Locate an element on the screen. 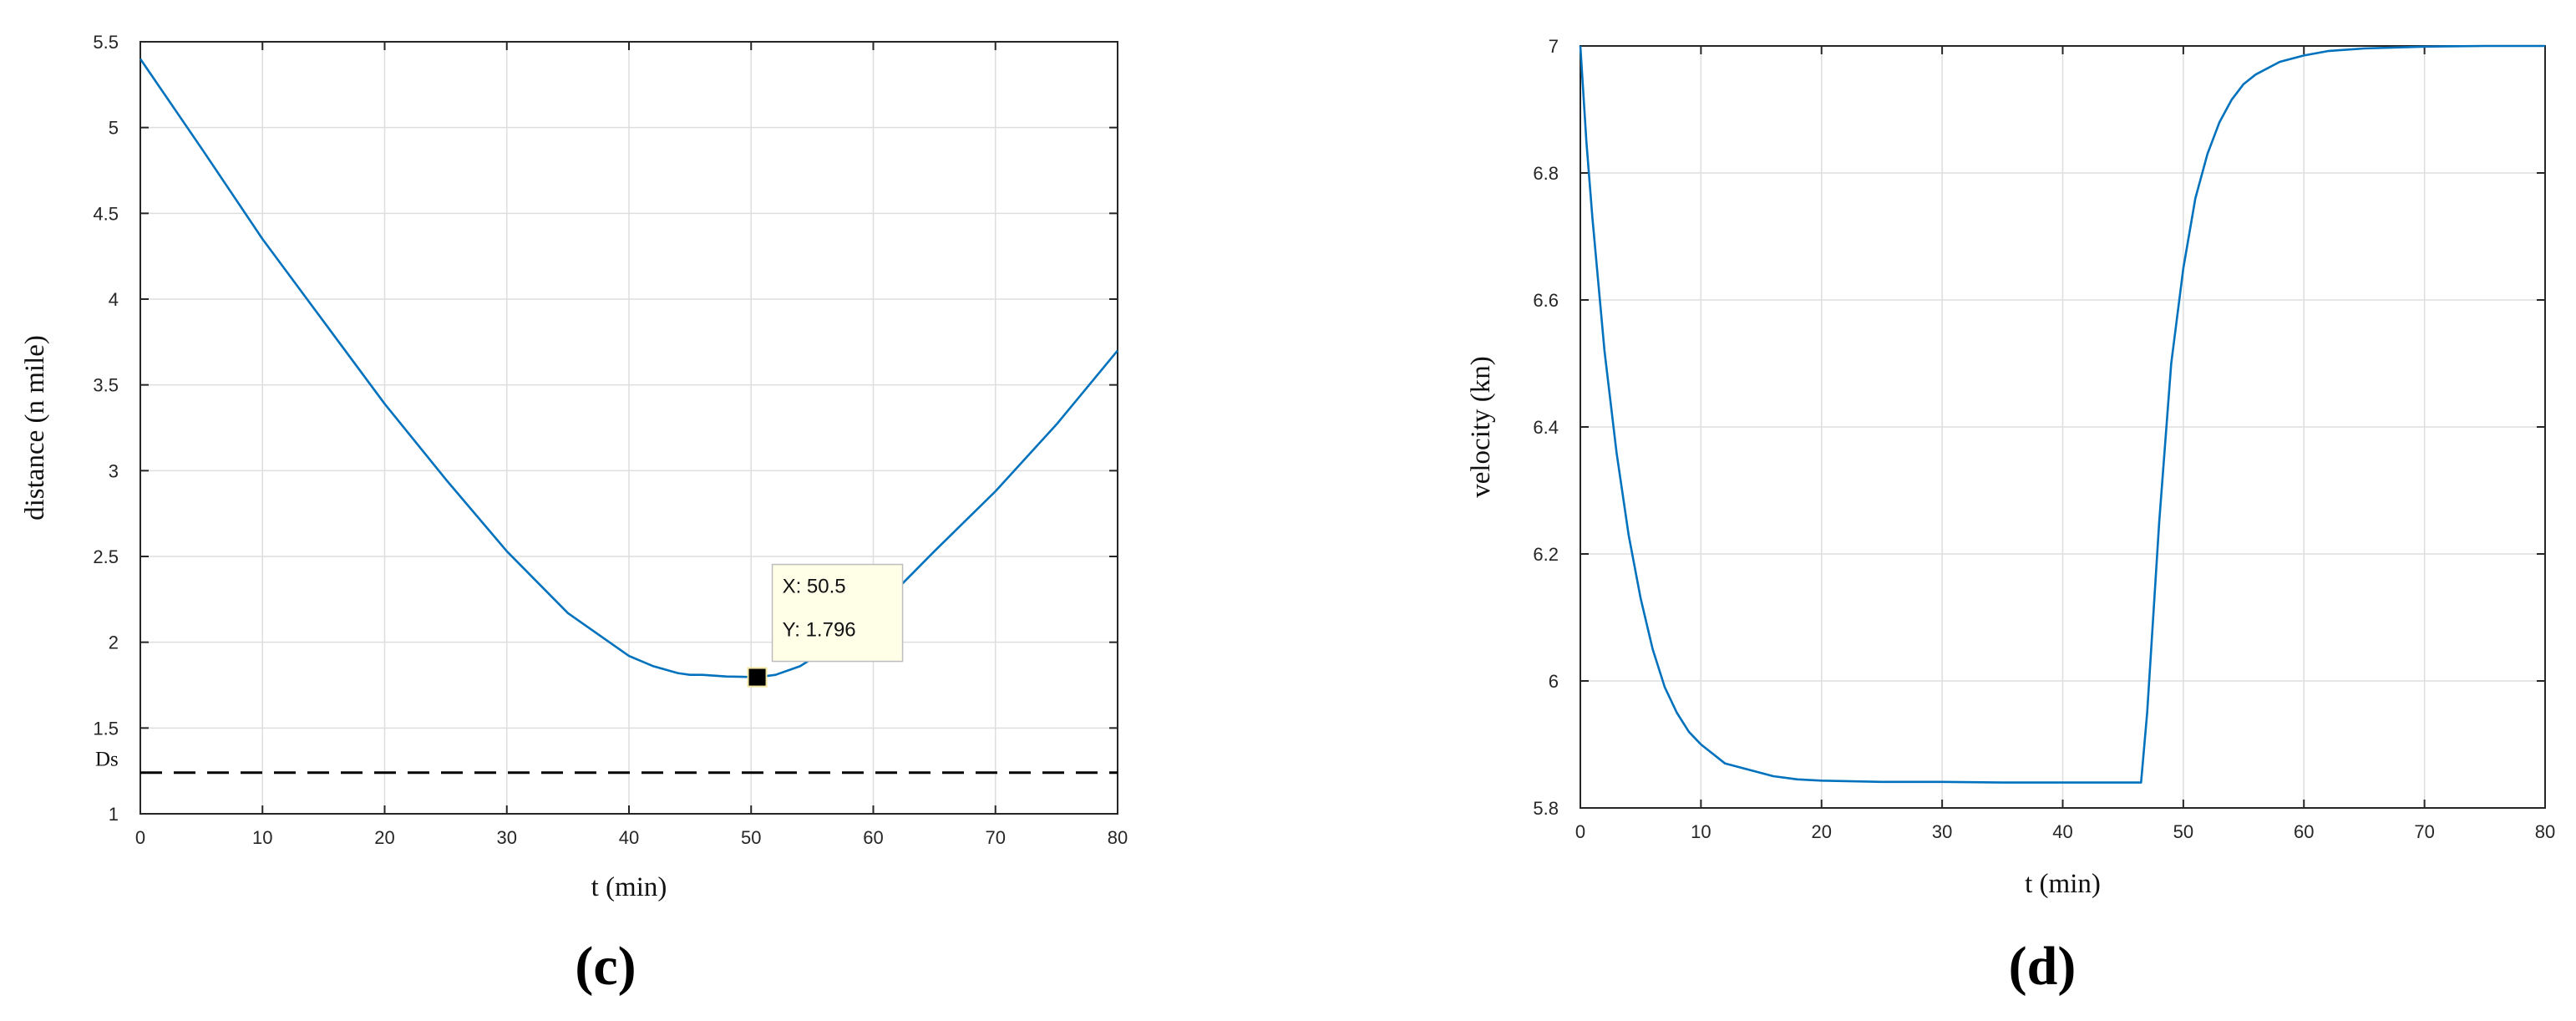 The height and width of the screenshot is (1021, 2576). y-tick-label: 5.5 is located at coordinates (106, 42).